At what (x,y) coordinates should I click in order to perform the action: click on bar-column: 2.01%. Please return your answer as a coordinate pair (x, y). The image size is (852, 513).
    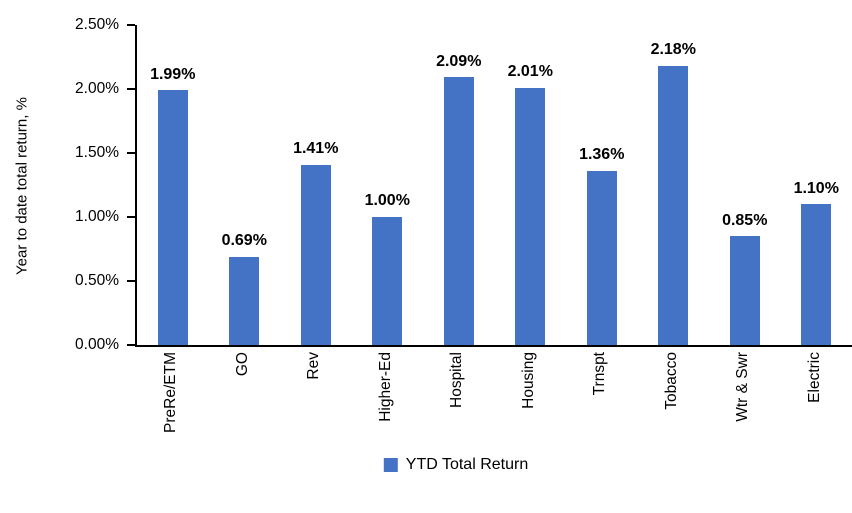
    Looking at the image, I should click on (531, 185).